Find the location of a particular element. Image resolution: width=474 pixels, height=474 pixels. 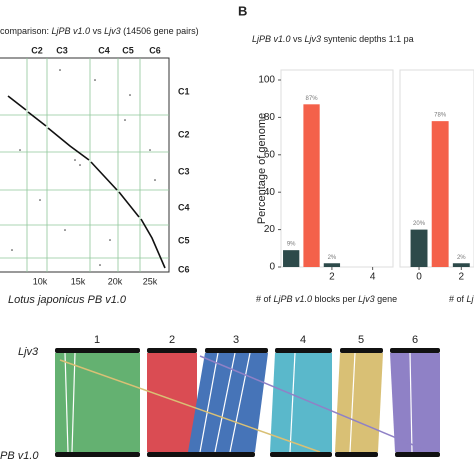

col-label: C6 is located at coordinates (155, 50).